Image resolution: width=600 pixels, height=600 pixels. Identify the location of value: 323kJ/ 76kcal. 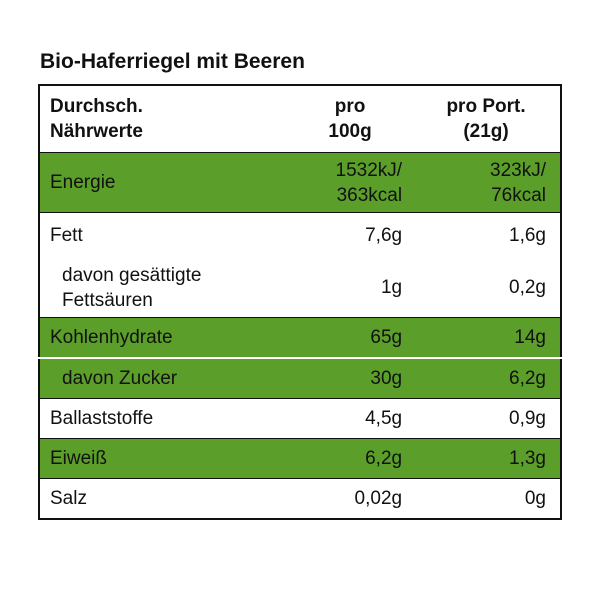
(488, 182).